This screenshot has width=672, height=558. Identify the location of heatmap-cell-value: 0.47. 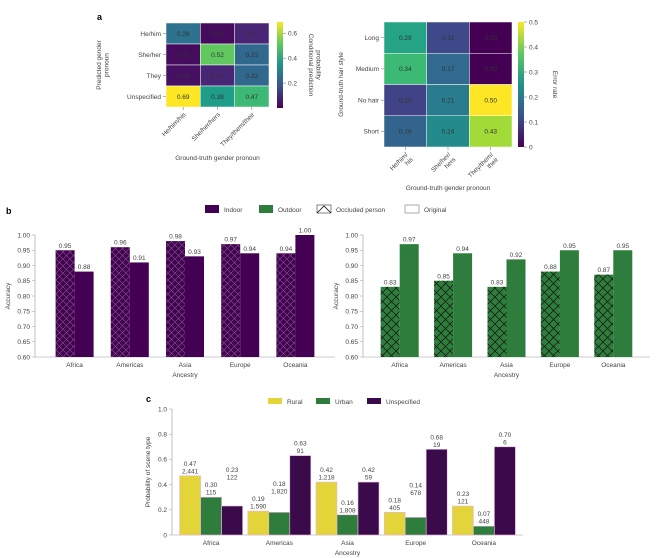
(252, 97).